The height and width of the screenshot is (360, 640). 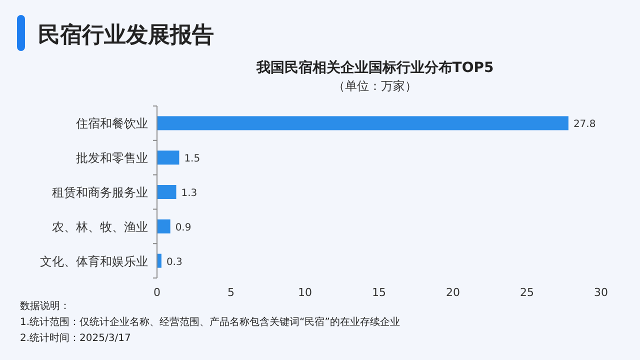 I want to click on x-tick-label: 25, so click(x=527, y=292).